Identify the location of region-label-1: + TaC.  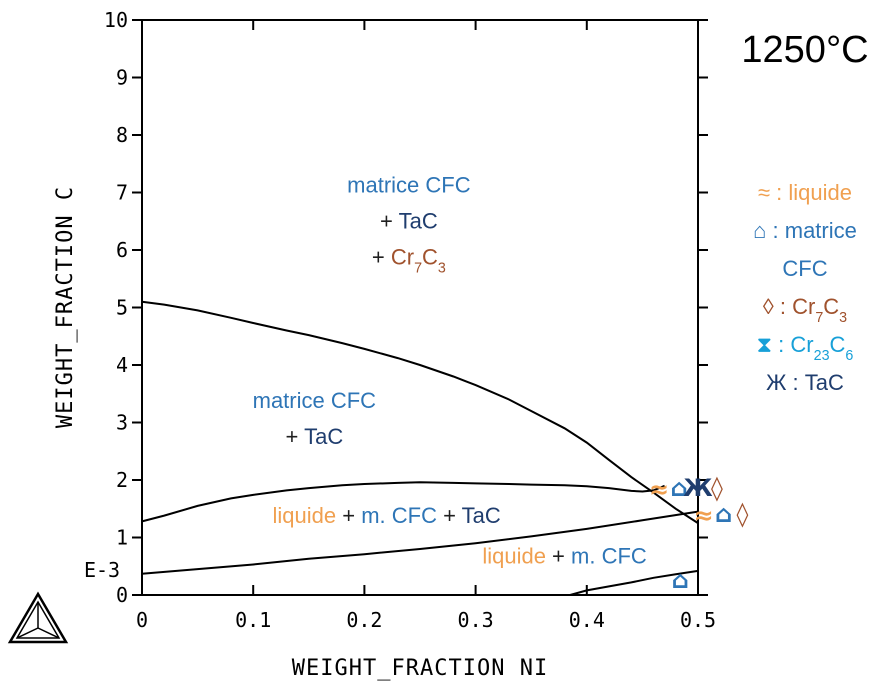
(409, 221).